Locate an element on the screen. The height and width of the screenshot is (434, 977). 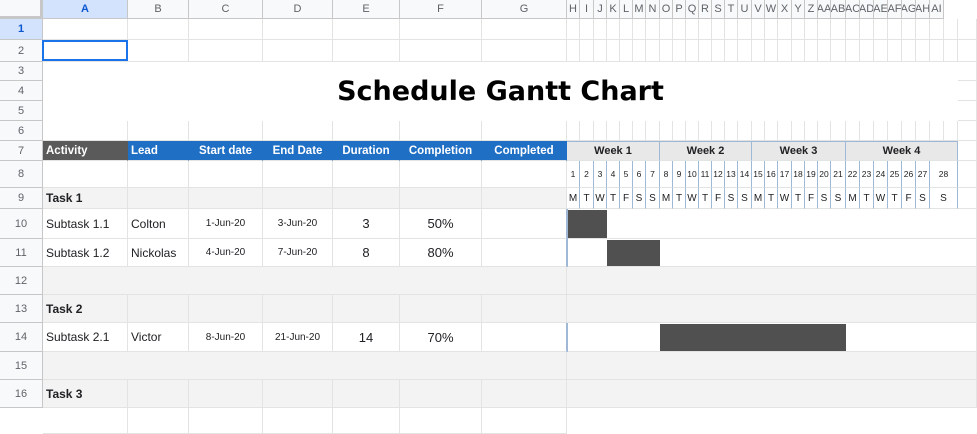
day-number: 15 is located at coordinates (758, 174).